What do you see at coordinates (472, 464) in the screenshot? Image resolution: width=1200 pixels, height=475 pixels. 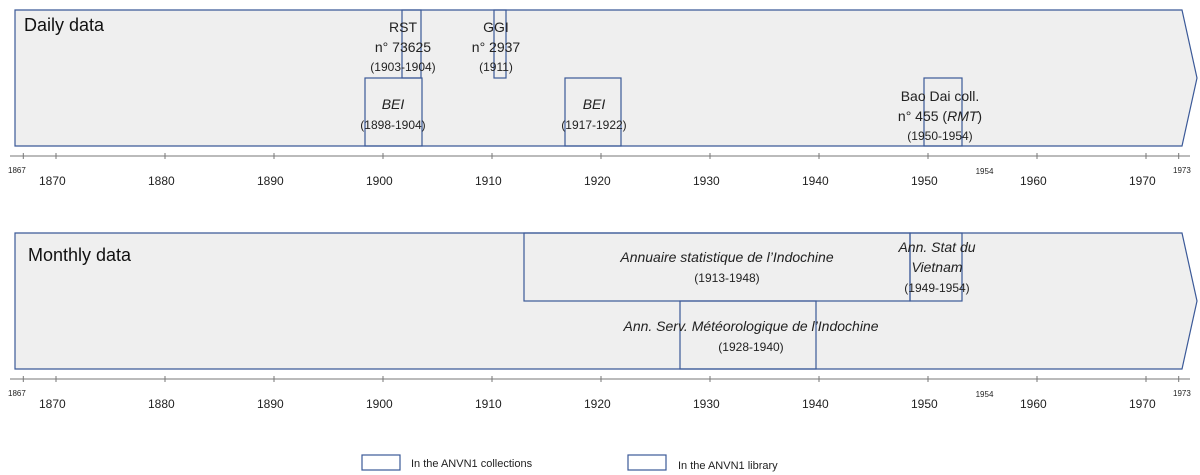 I see `legend-collections-label: In the ANVN1 collections` at bounding box center [472, 464].